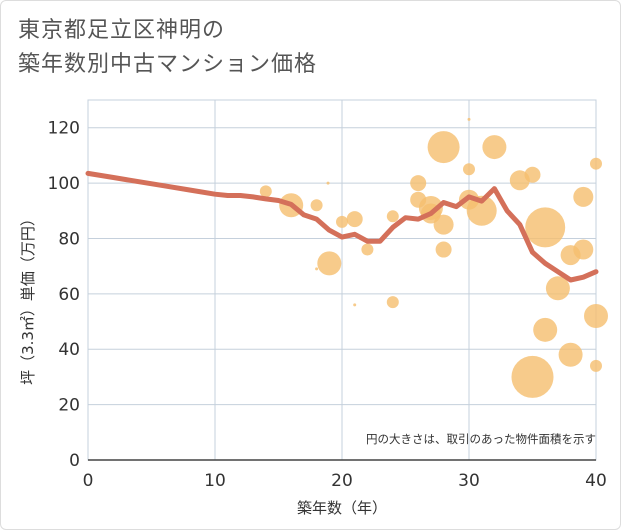 Image resolution: width=621 pixels, height=530 pixels. I want to click on x-tick-label: 0, so click(88, 481).